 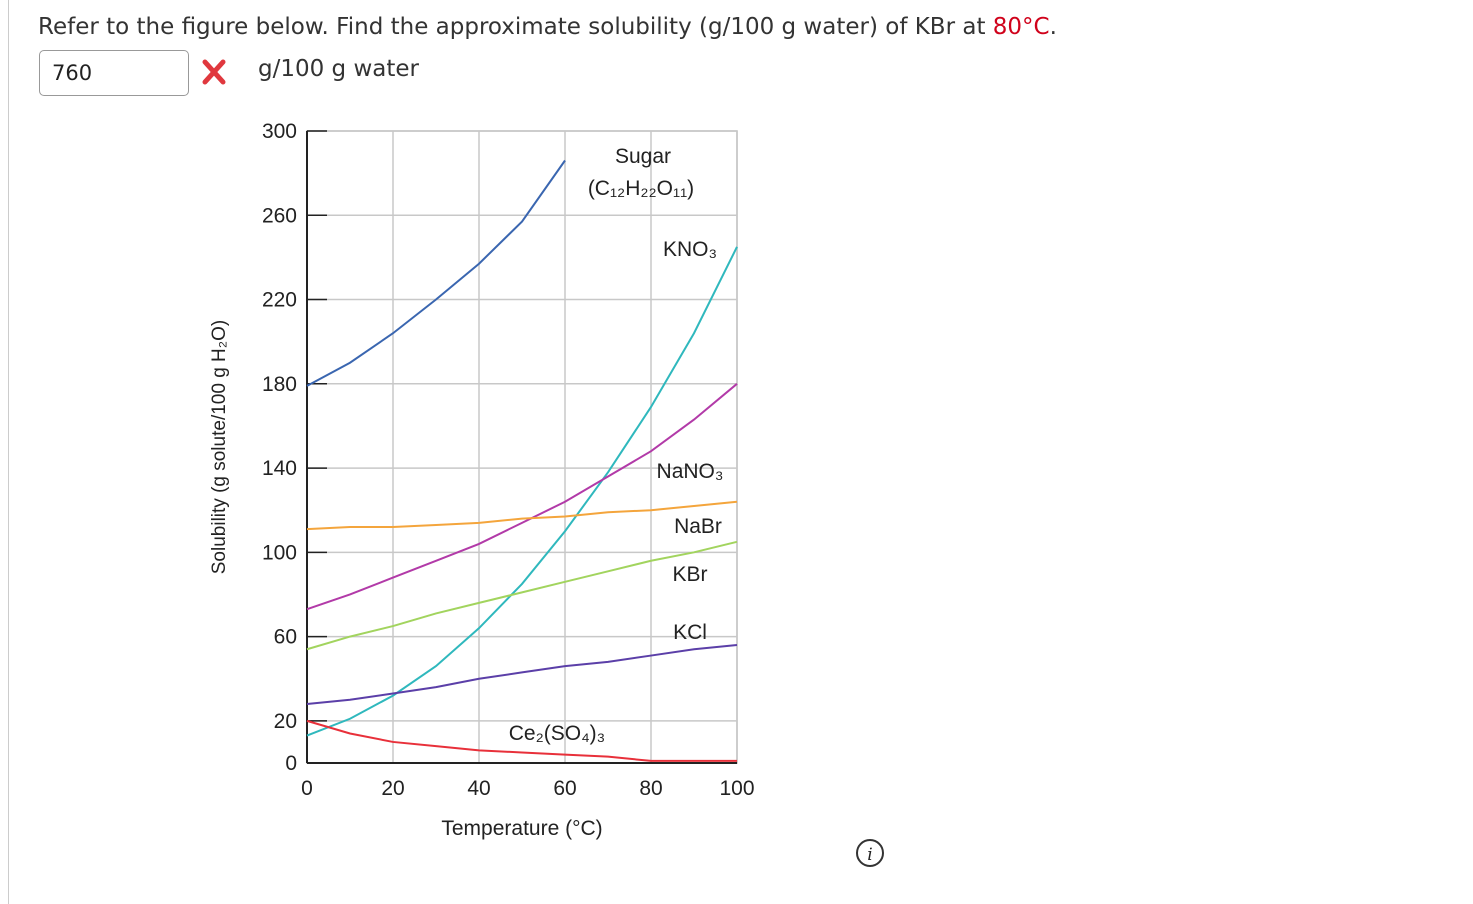 I want to click on series-label: KBr, so click(x=689, y=574).